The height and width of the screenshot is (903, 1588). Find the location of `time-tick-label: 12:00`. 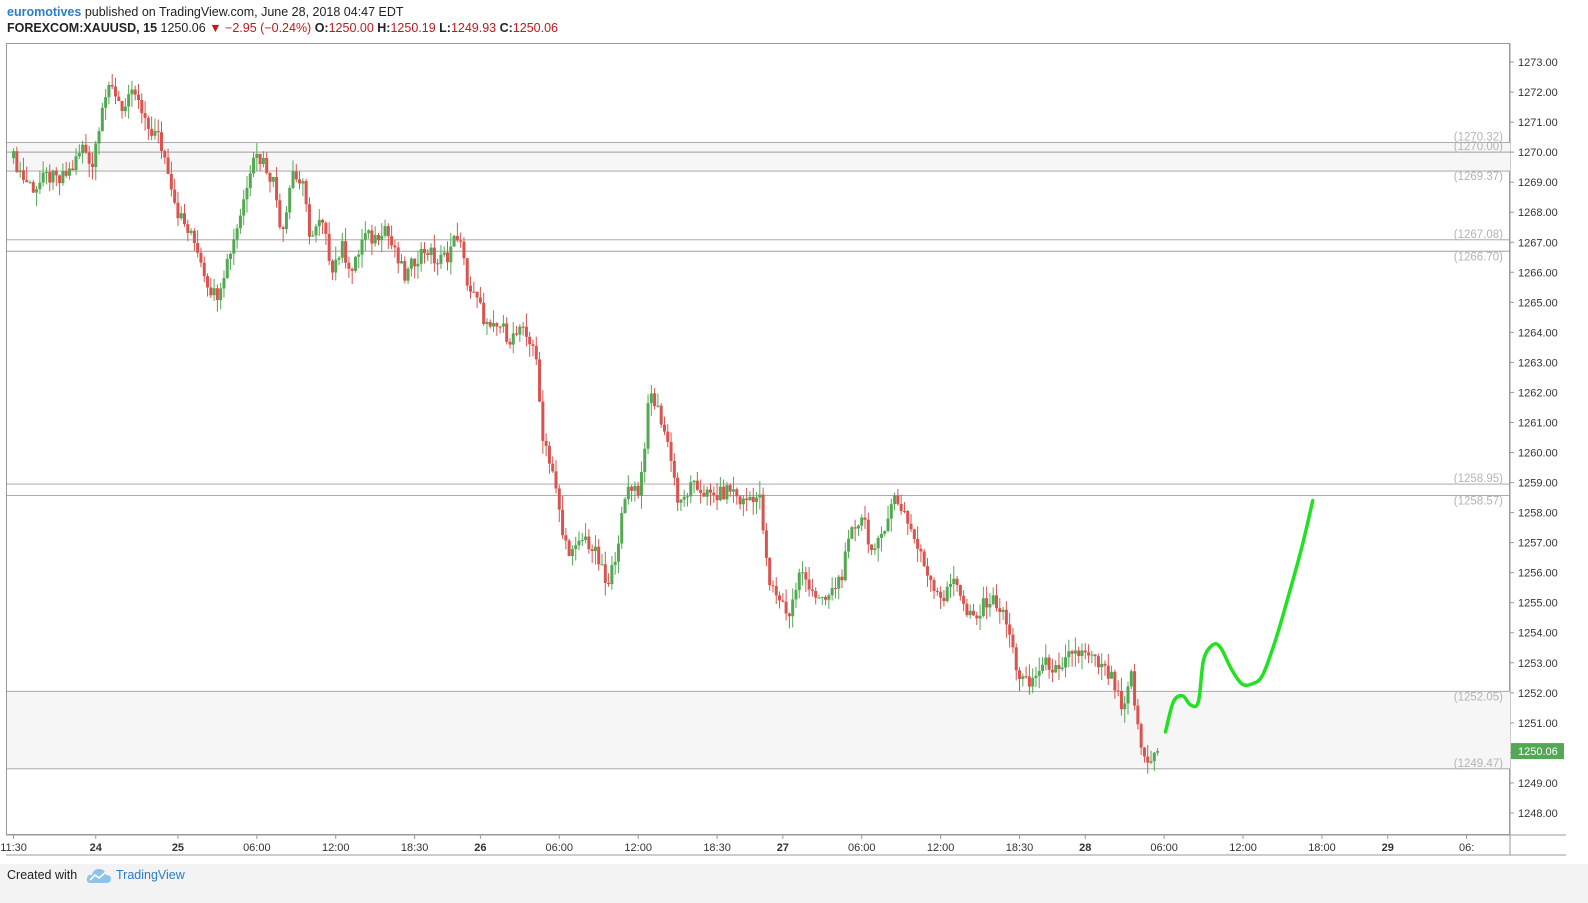

time-tick-label: 12:00 is located at coordinates (1243, 848).